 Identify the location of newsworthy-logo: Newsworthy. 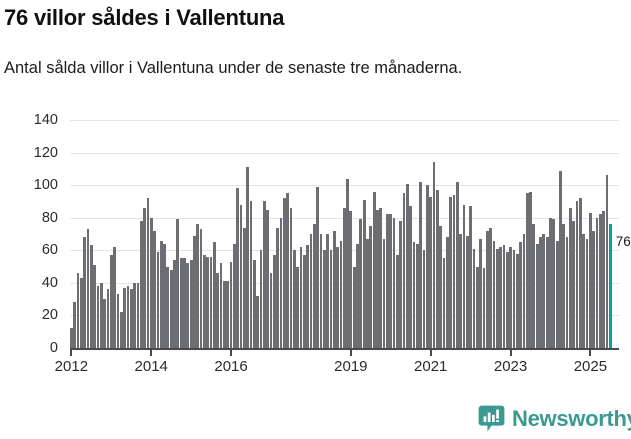
(554, 418).